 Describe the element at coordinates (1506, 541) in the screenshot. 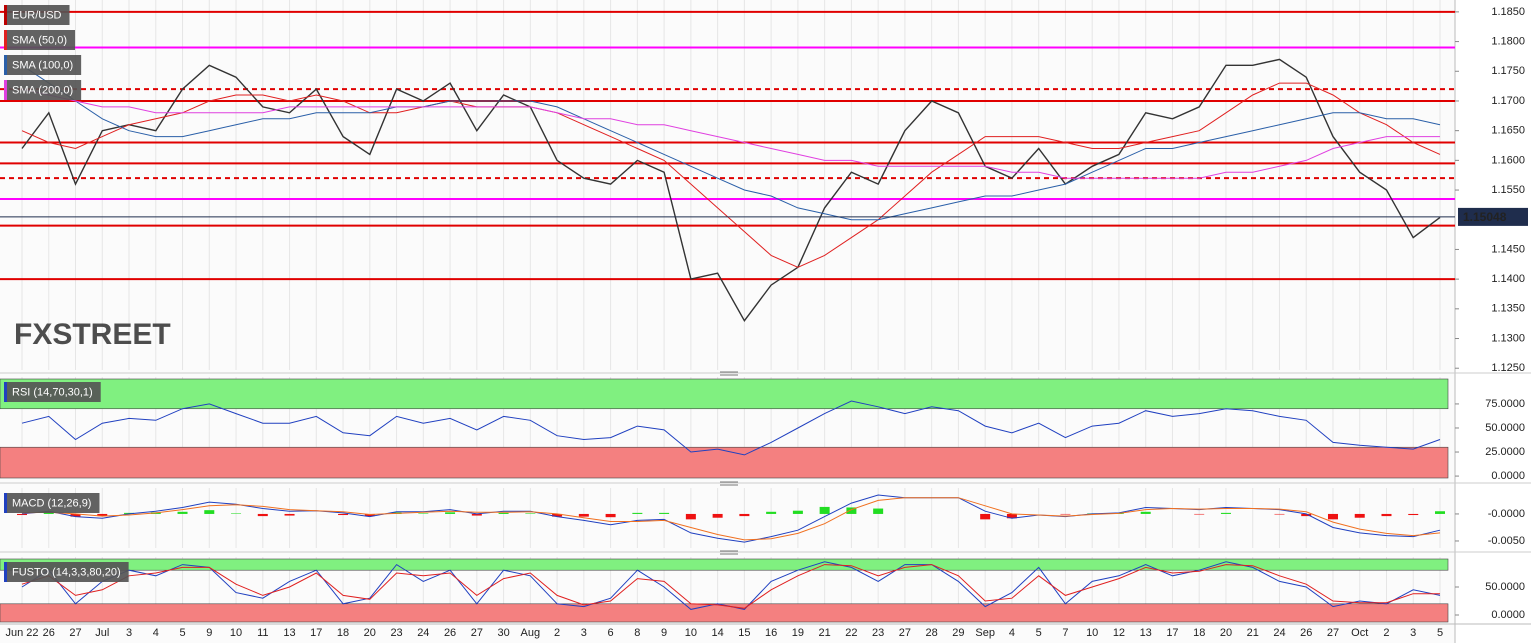

I see `y-tick-label: -0.0050` at that location.